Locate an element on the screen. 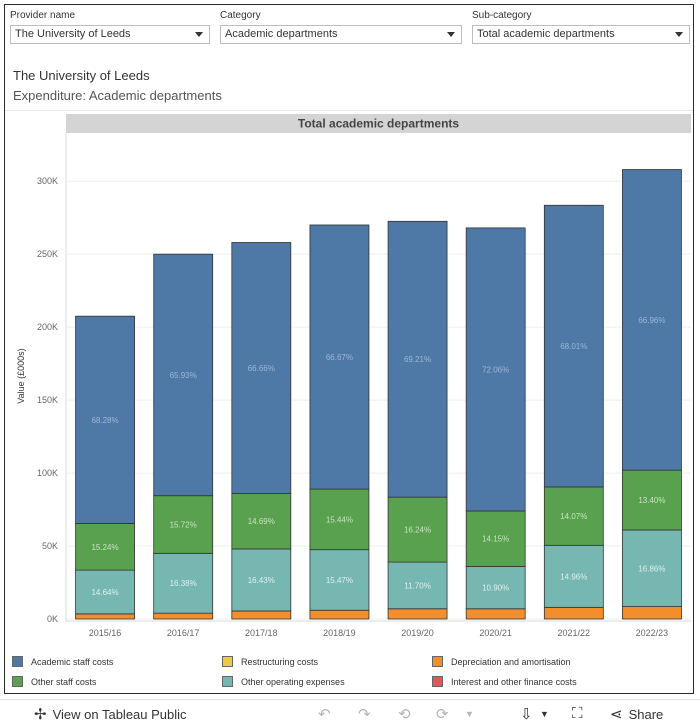  provider-dropdown-value: The University of Leeds is located at coordinates (73, 34).